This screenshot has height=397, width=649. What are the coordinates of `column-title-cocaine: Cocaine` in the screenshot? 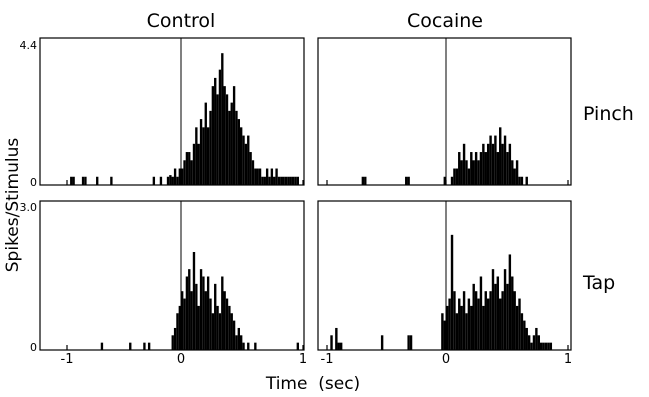 It's located at (445, 21).